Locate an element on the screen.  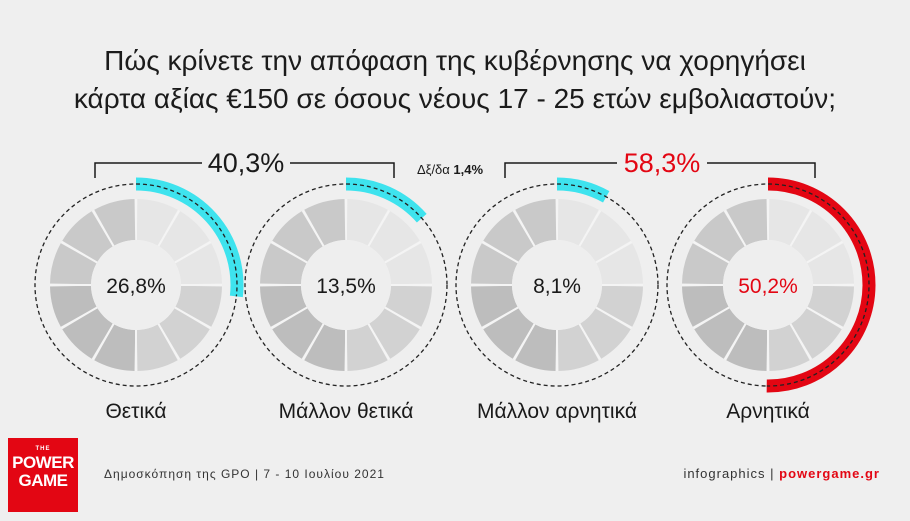
data-label: 26,8% is located at coordinates (136, 286).